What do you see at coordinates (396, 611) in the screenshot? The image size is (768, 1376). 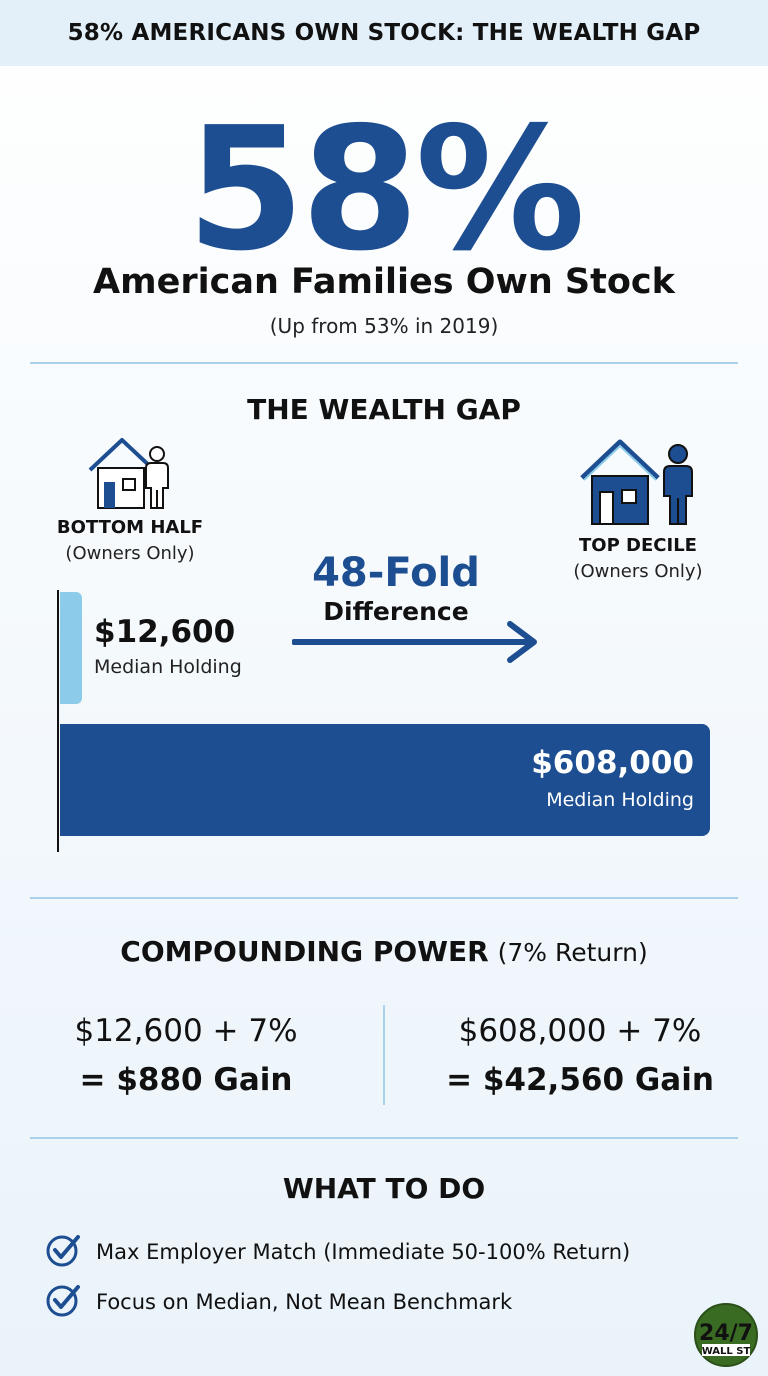 I see `fold-text: Difference` at bounding box center [396, 611].